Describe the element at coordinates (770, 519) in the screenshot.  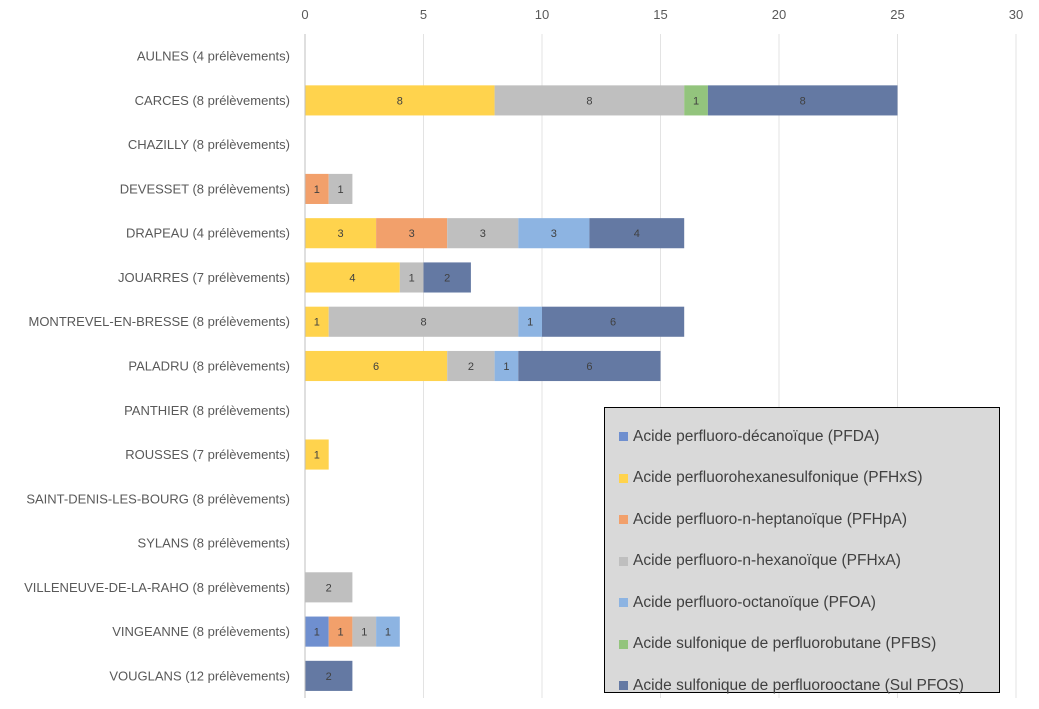
I see `legend-label: Acide perfluoro-n-heptanoïque (PFHpA)` at that location.